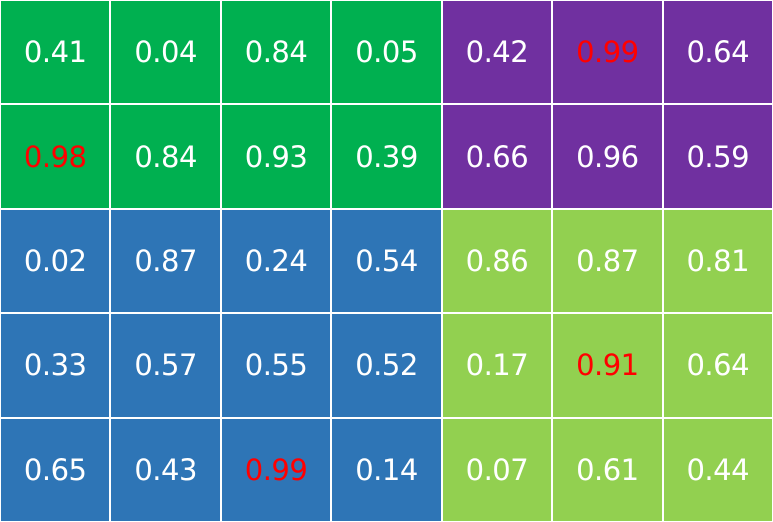  I want to click on grid-cell-r2-c1: 0.98, so click(55, 156).